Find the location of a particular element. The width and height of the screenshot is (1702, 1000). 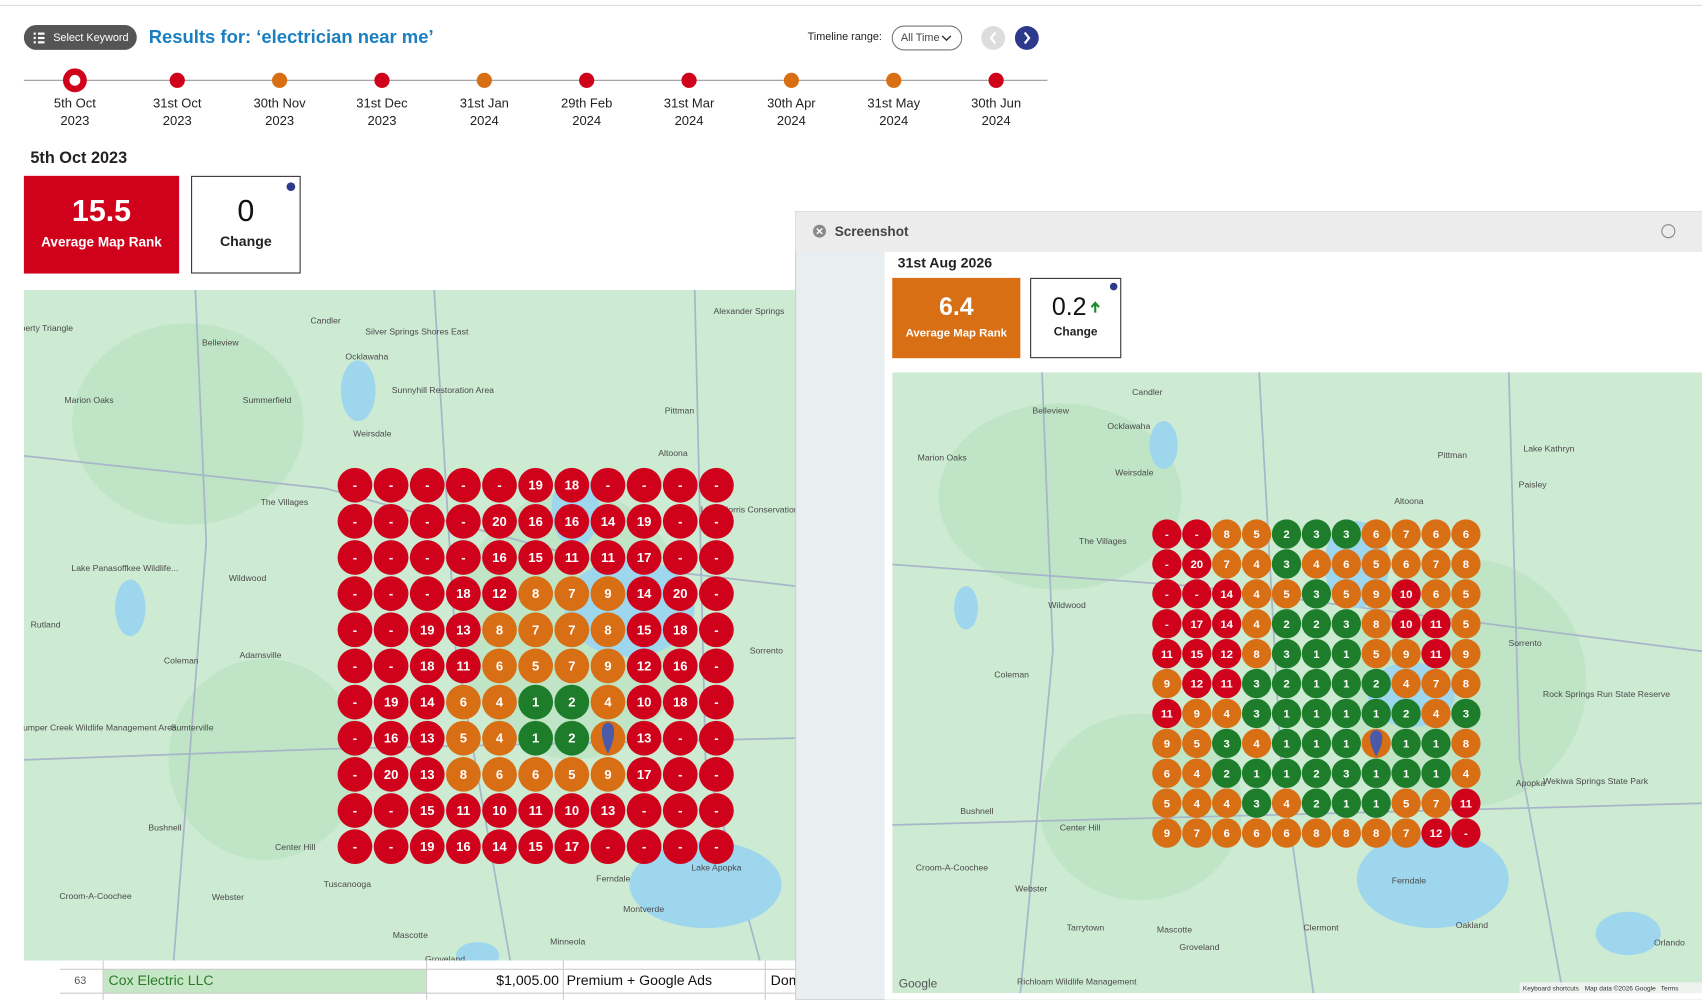

rank-label: 8 is located at coordinates (1376, 834).